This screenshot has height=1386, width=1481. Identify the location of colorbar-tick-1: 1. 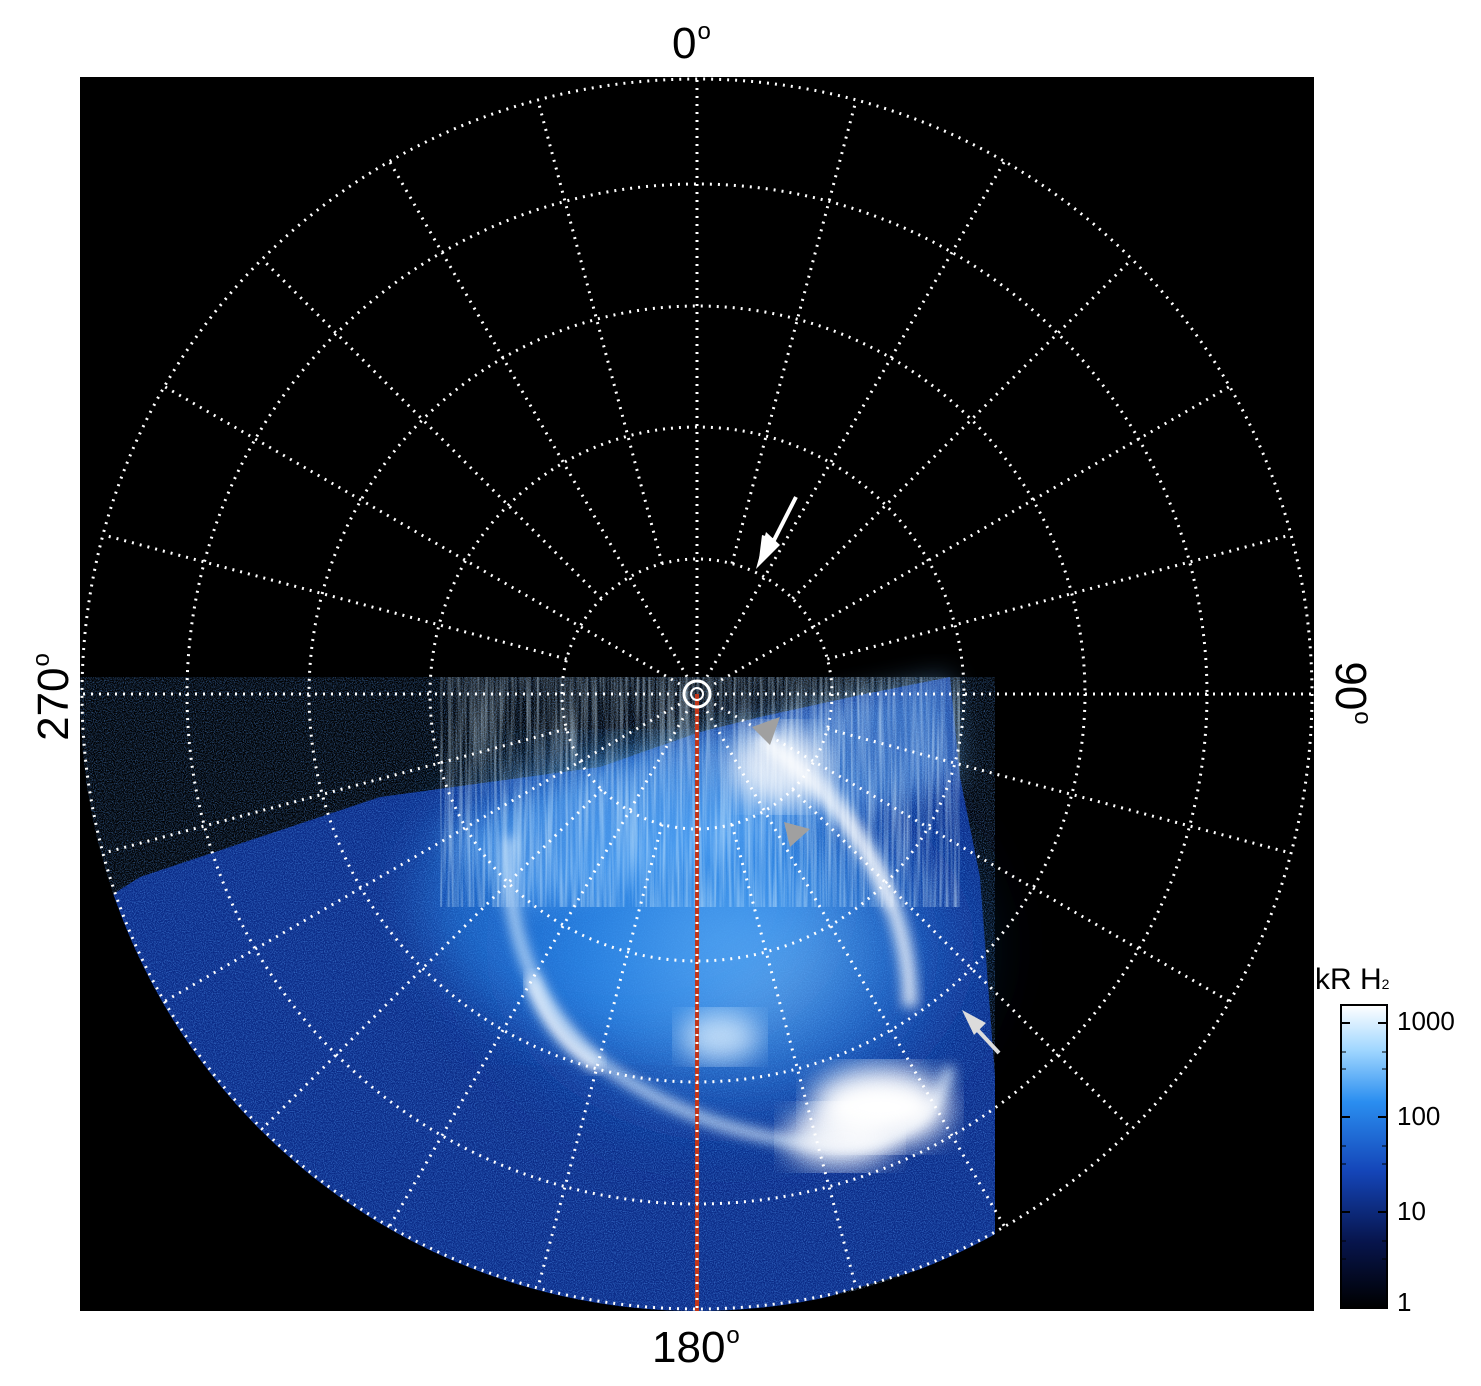
(1404, 1302).